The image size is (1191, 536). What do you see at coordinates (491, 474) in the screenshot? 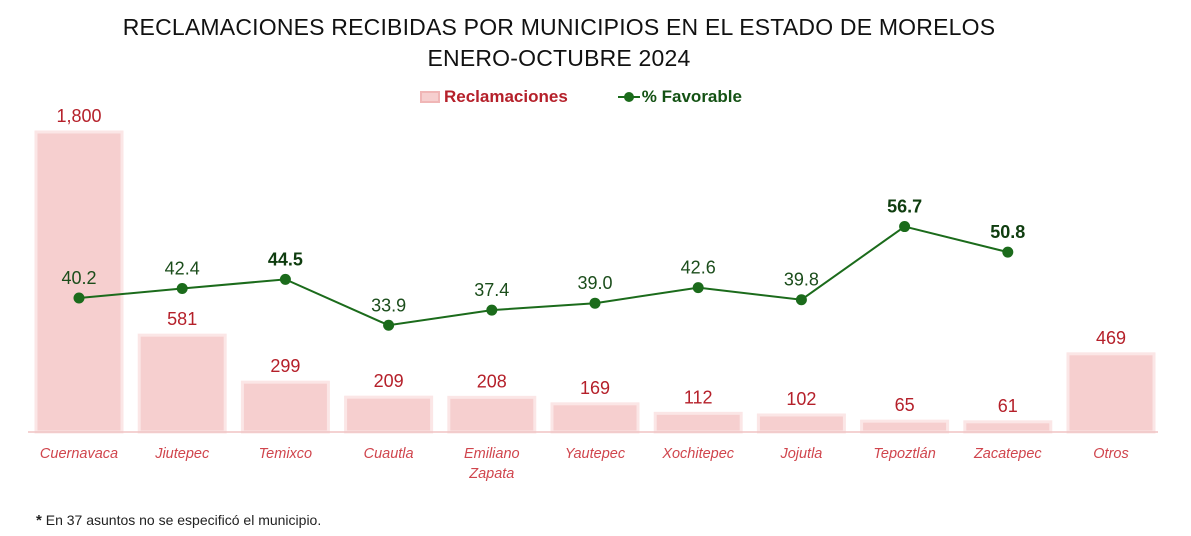
I see `x-tick-label: Zapata` at bounding box center [491, 474].